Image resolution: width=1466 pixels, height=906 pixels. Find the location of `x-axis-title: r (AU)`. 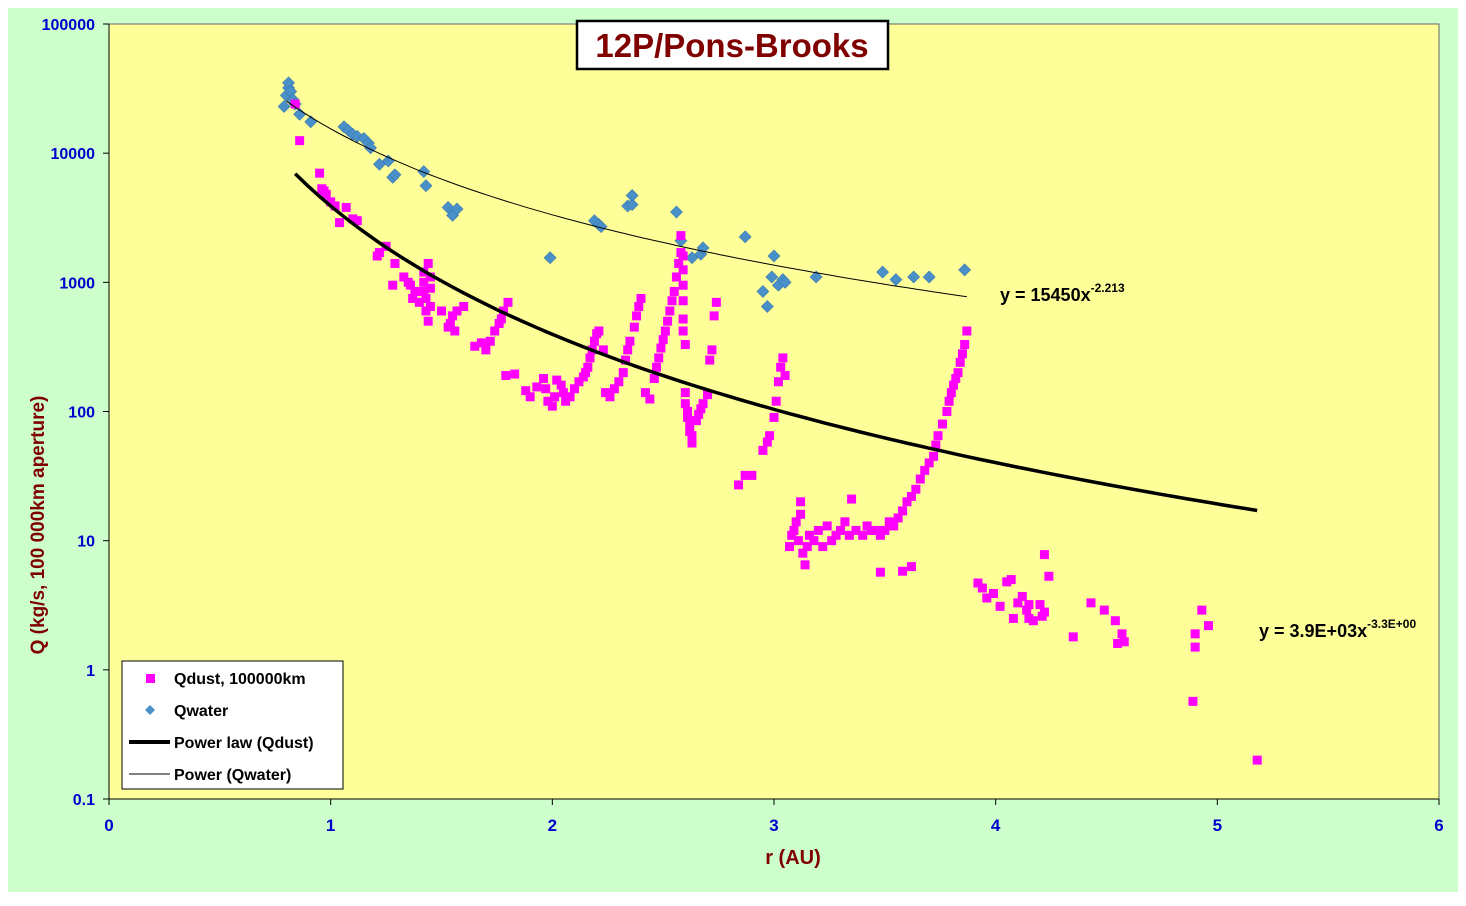

x-axis-title: r (AU) is located at coordinates (793, 858).